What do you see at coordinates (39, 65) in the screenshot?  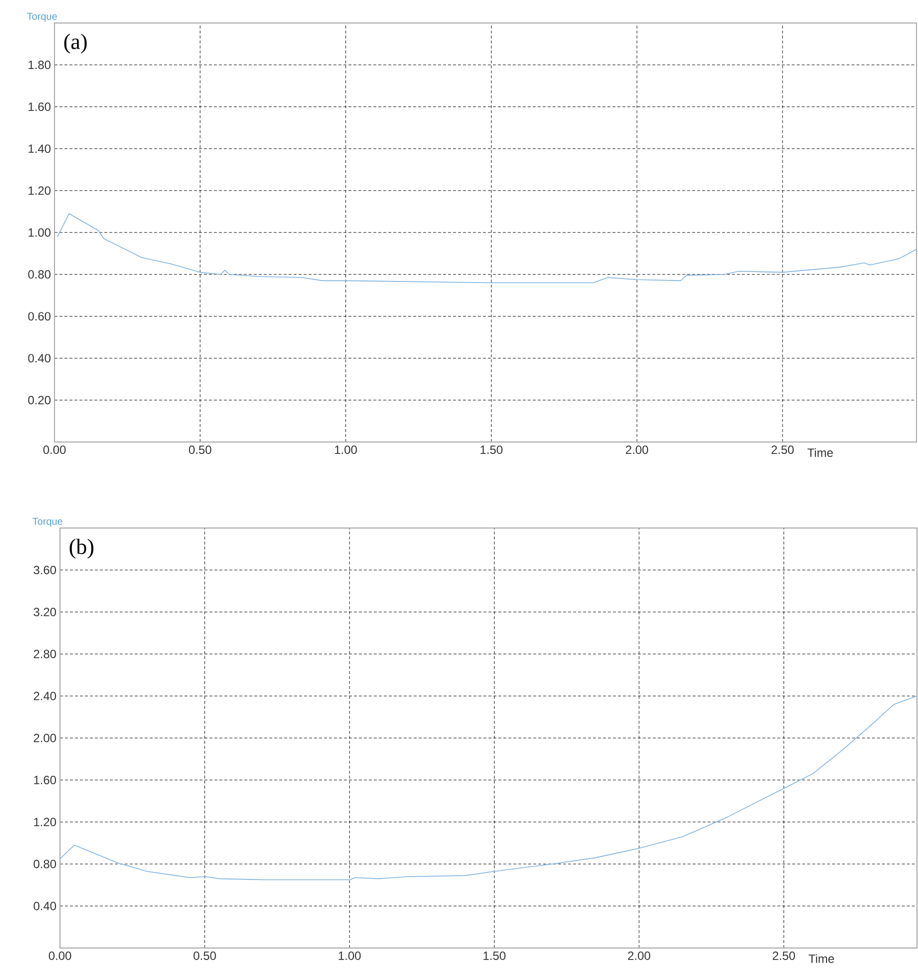 I see `y-tick-label: 1.80` at bounding box center [39, 65].